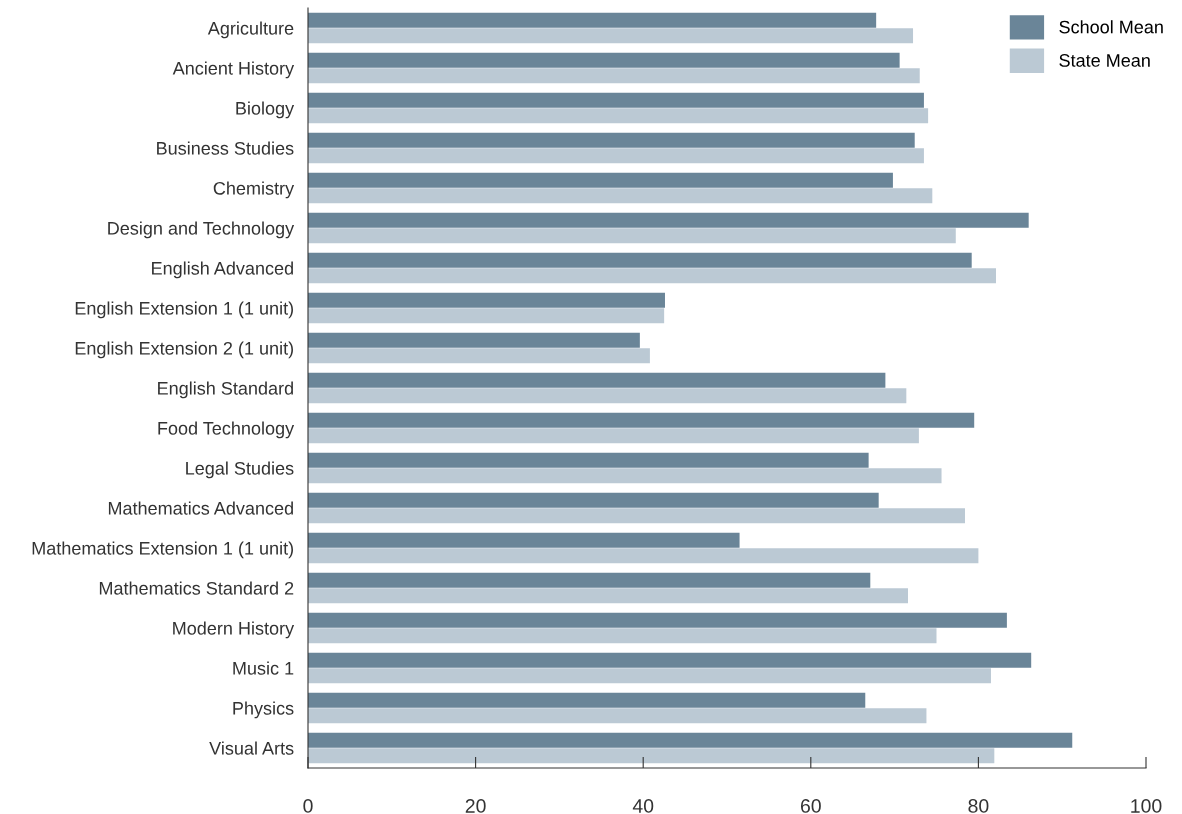 The width and height of the screenshot is (1182, 814). Describe the element at coordinates (978, 806) in the screenshot. I see `x-tick-label: 80` at that location.